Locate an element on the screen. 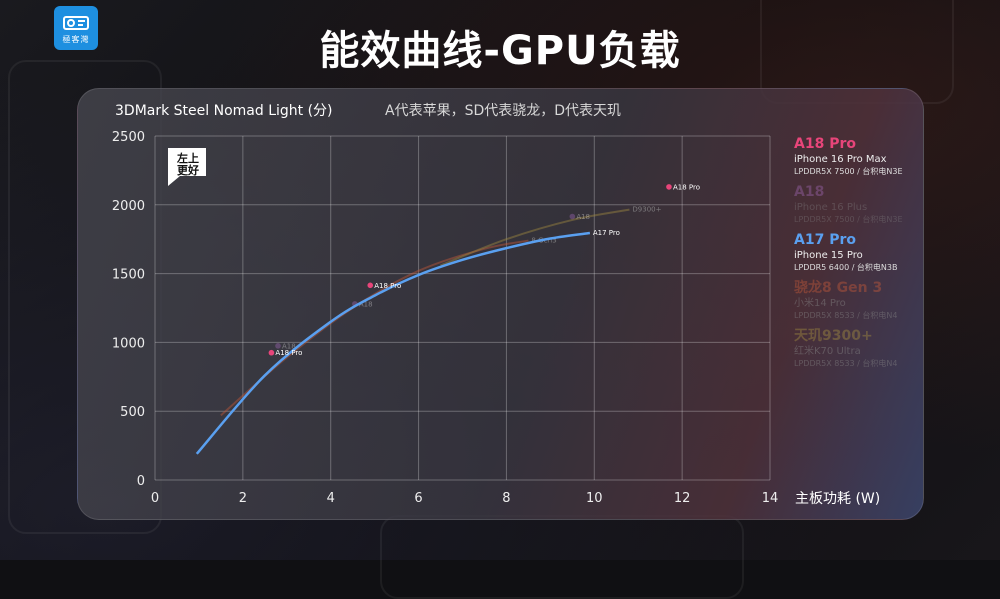 The height and width of the screenshot is (599, 1000). chart-subtitle: A代表苹果，SD代表骁龙，D代表天玑 is located at coordinates (503, 111).